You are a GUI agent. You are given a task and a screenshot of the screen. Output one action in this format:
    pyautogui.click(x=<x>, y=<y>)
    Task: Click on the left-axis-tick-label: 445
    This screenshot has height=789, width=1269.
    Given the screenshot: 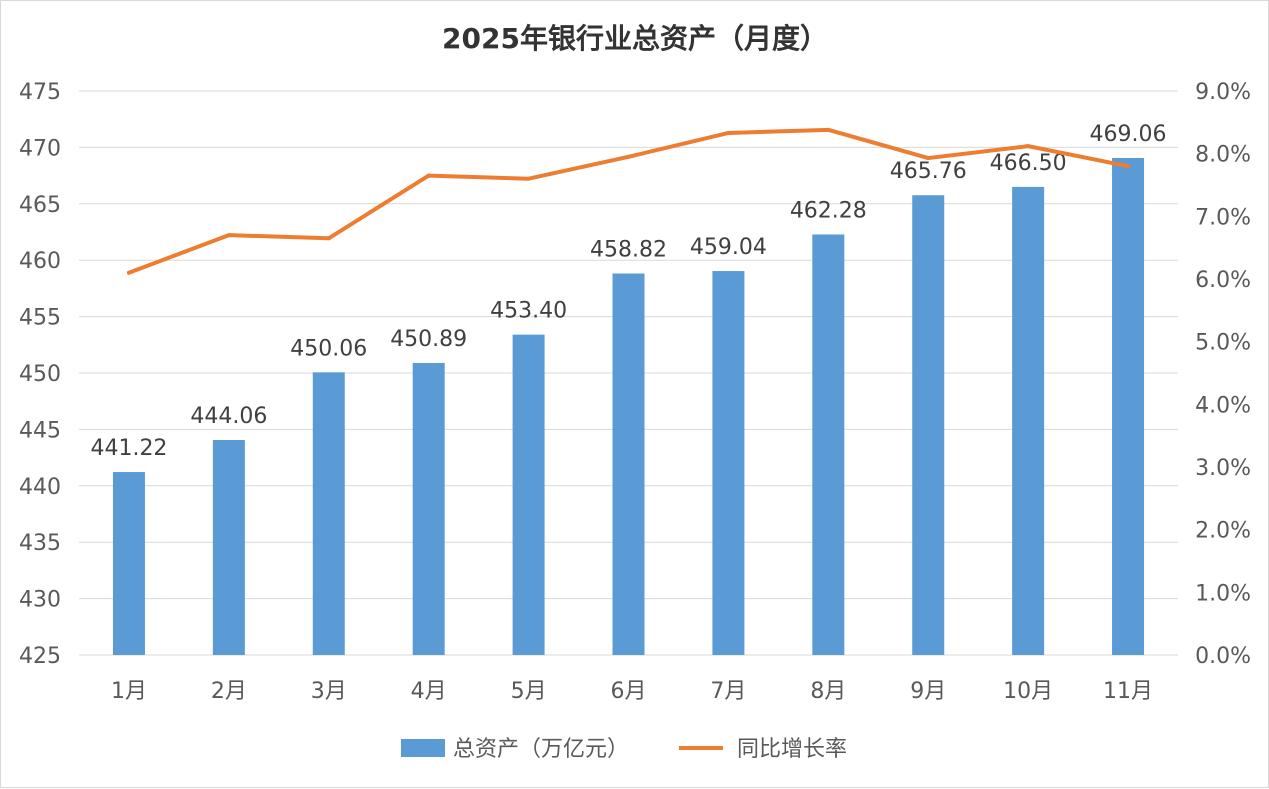 What is the action you would take?
    pyautogui.click(x=40, y=430)
    